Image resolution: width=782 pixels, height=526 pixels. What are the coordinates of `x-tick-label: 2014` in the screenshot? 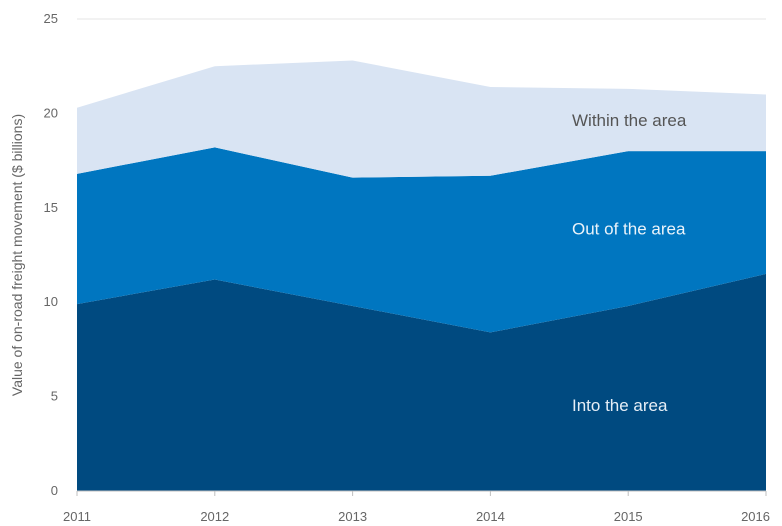 It's located at (490, 516).